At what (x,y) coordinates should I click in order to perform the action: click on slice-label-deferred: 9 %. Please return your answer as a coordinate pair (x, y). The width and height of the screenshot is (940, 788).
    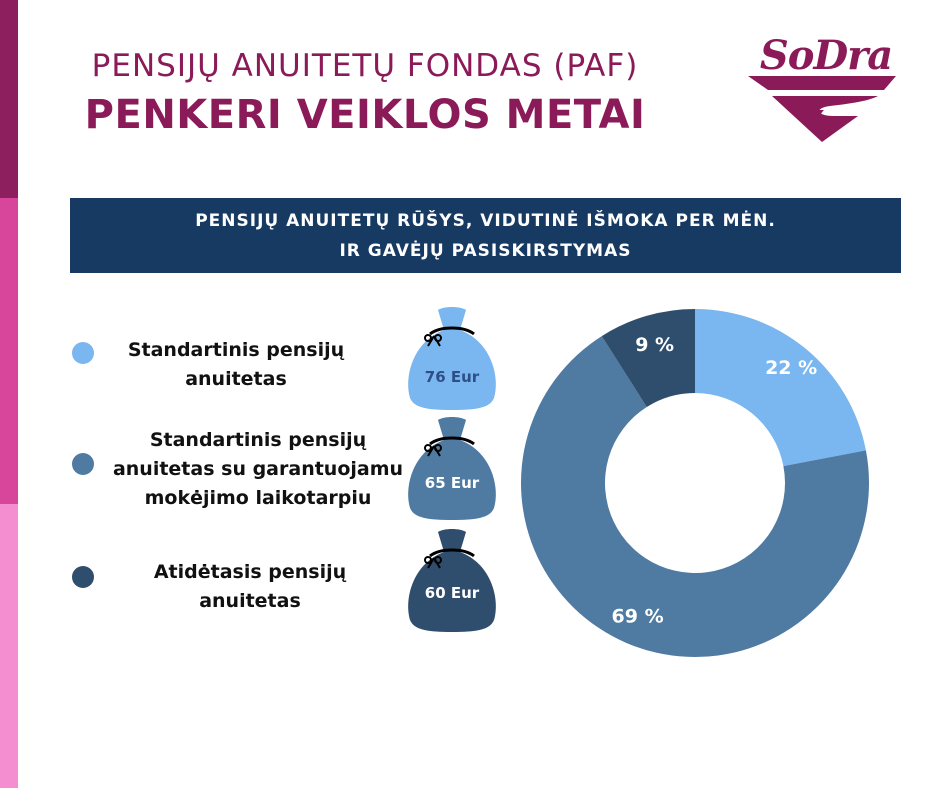
    Looking at the image, I should click on (654, 345).